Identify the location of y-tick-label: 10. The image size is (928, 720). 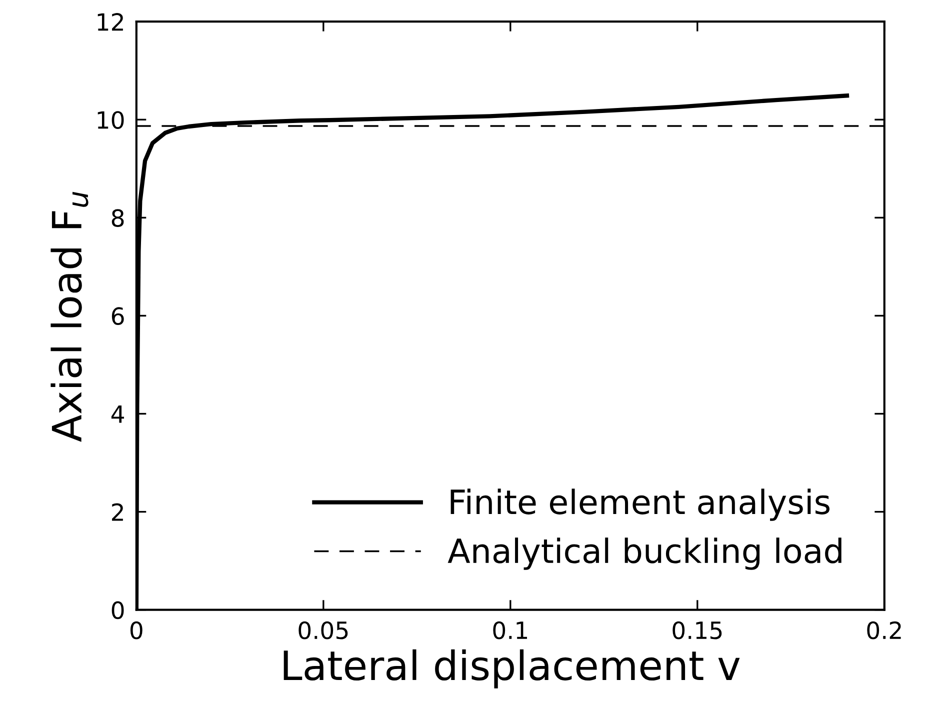
(111, 120).